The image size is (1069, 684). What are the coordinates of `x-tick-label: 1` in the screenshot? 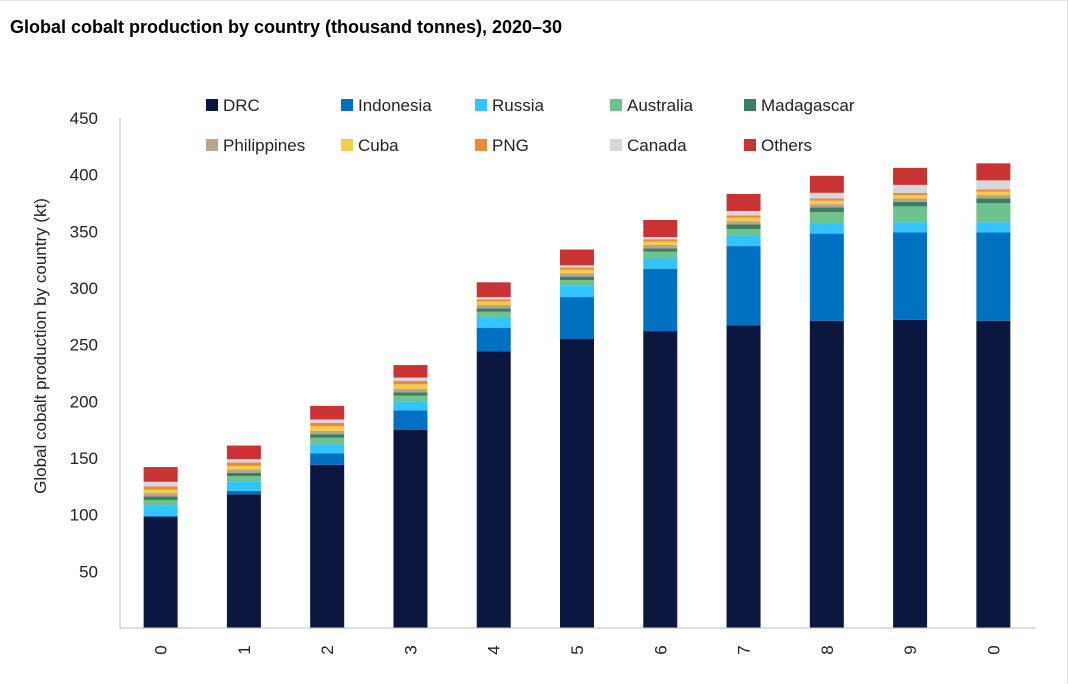 It's located at (244, 649).